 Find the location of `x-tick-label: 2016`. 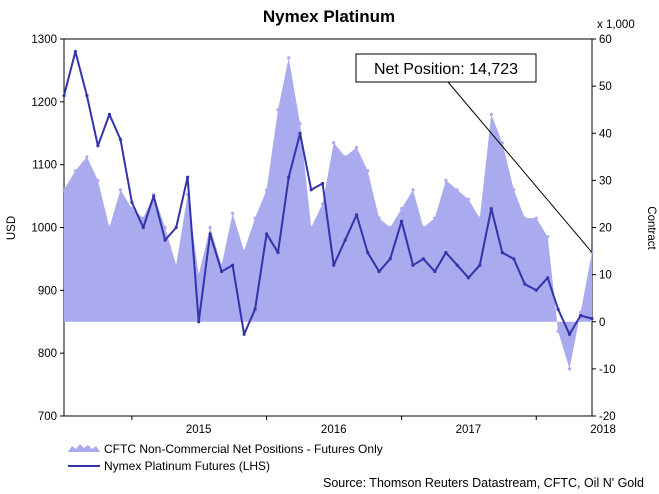

x-tick-label: 2016 is located at coordinates (334, 430).